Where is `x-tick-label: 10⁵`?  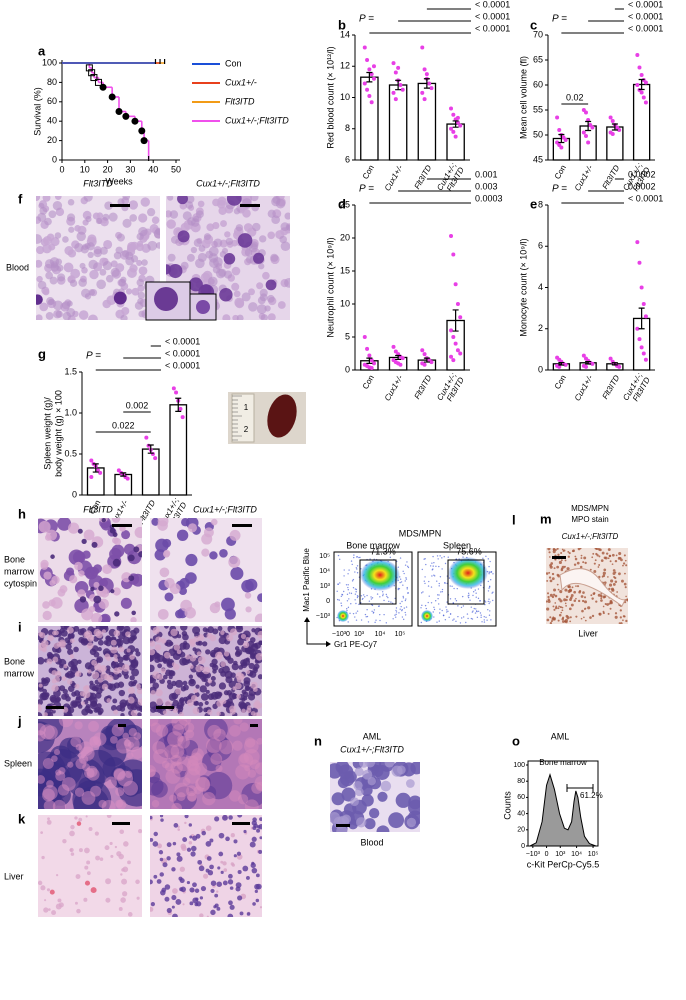 x-tick-label: 10⁵ is located at coordinates (593, 854).